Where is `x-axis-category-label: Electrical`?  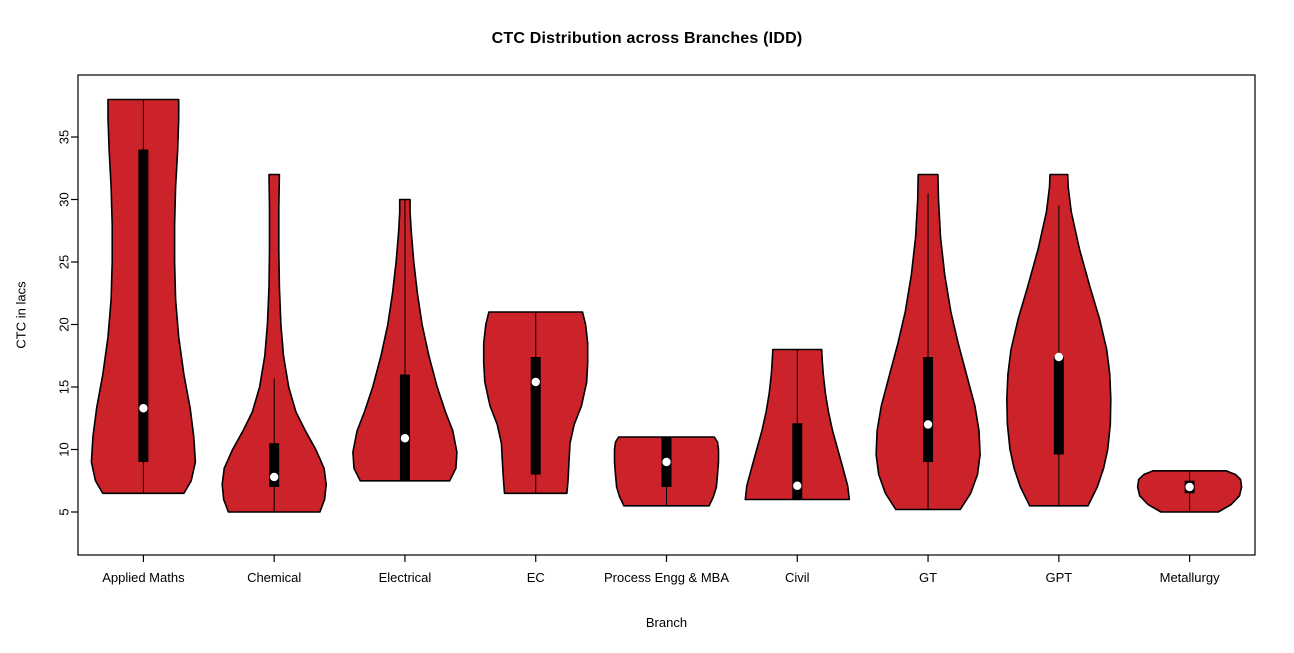
x-axis-category-label: Electrical is located at coordinates (405, 577).